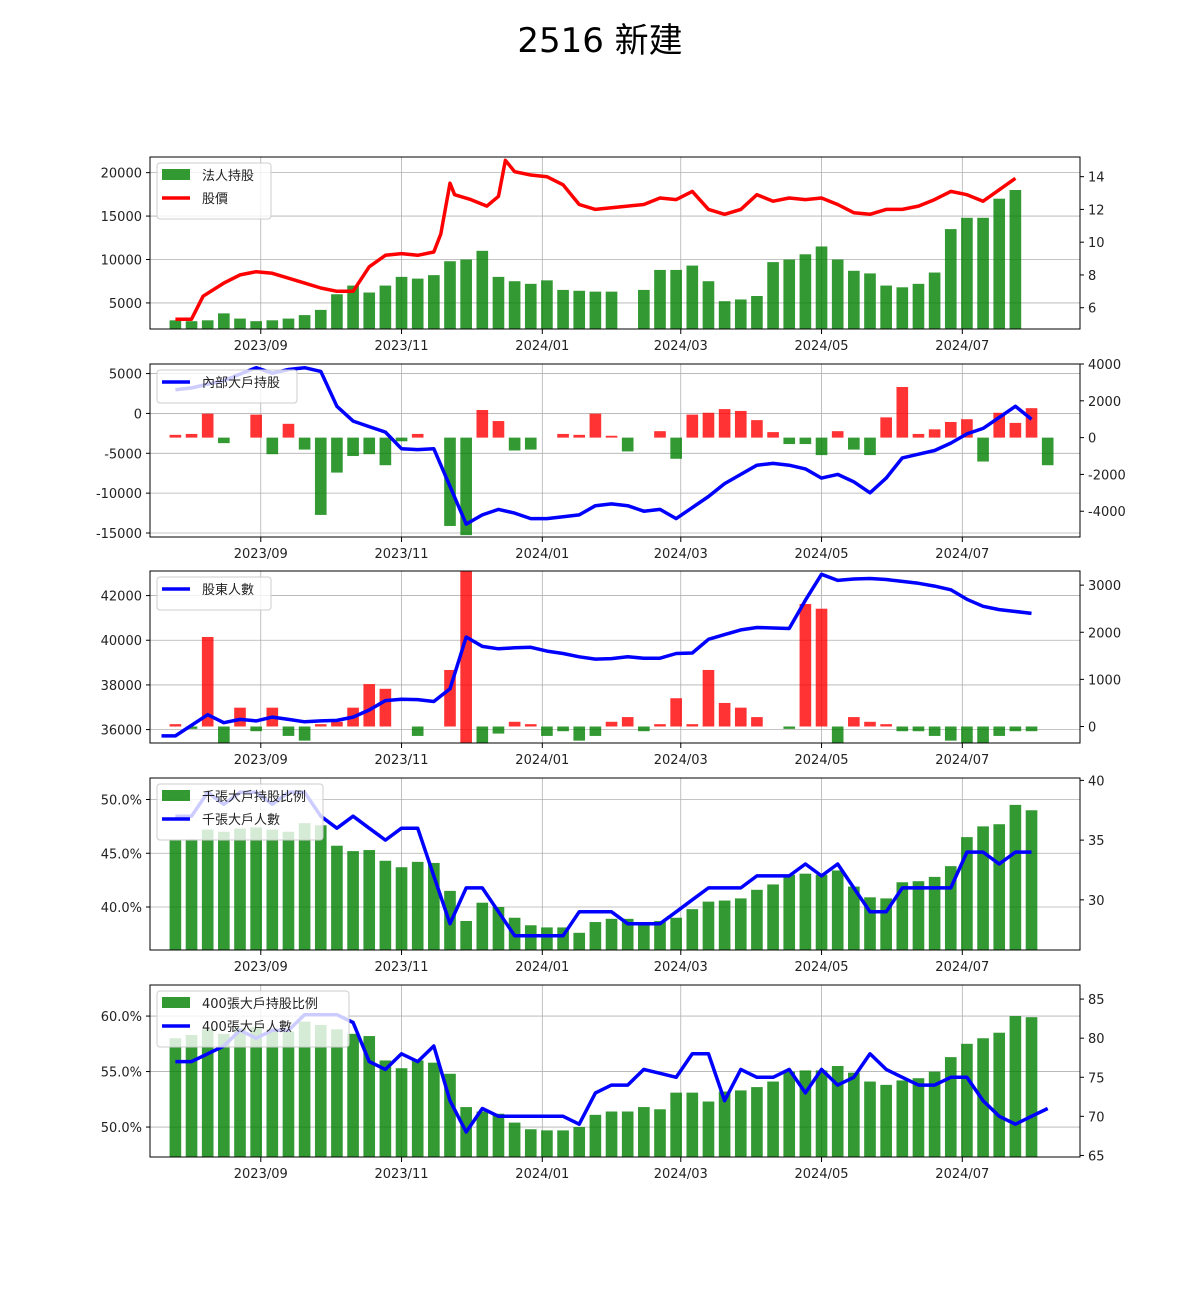  I want to click on y-tick-label: -15000, so click(119, 534).